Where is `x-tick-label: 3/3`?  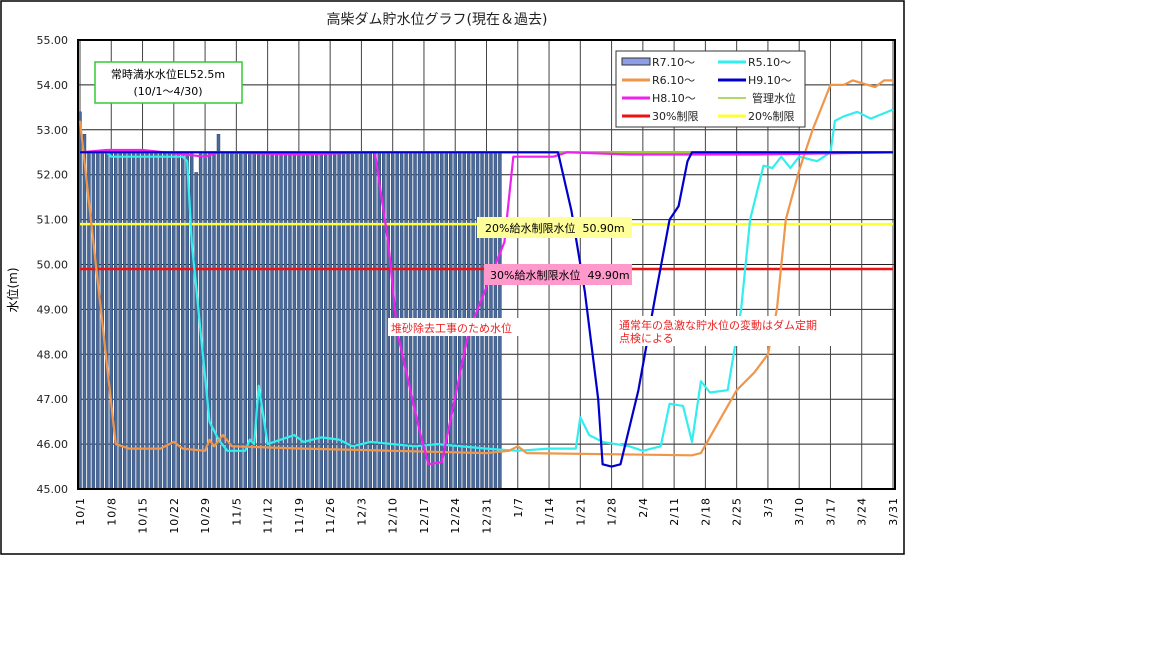
x-tick-label: 3/3 is located at coordinates (768, 507).